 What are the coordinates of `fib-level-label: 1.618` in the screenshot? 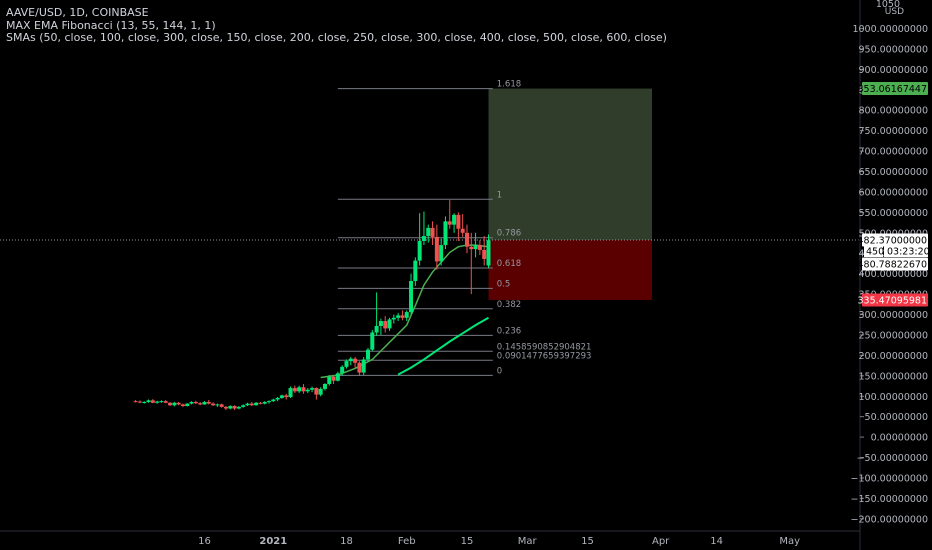 It's located at (509, 85).